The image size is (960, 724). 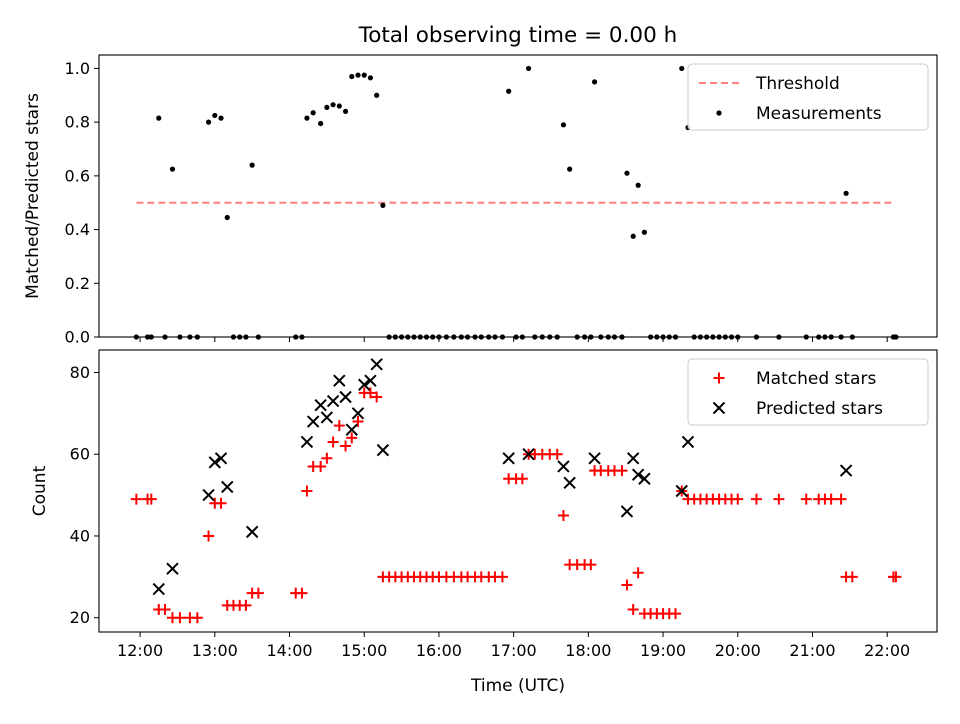 What do you see at coordinates (518, 35) in the screenshot?
I see `chart-title: Total observing time = 0.00 h` at bounding box center [518, 35].